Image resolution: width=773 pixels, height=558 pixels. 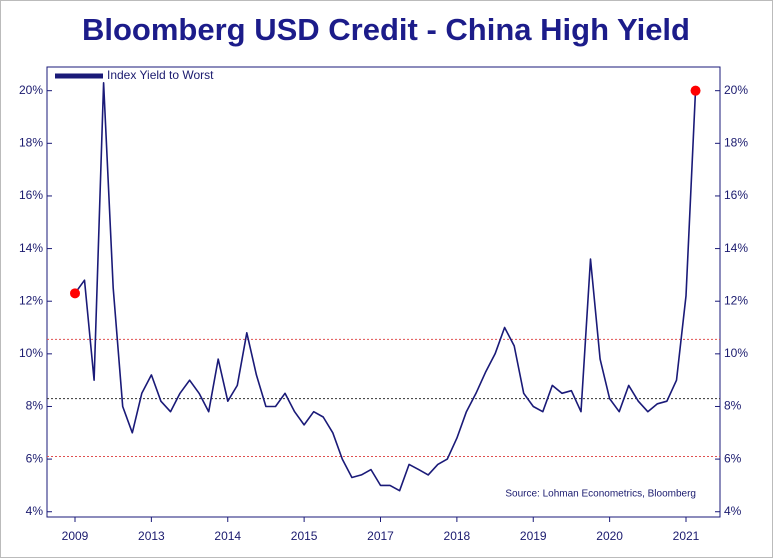 What do you see at coordinates (533, 536) in the screenshot?
I see `x-tick-label: 2019` at bounding box center [533, 536].